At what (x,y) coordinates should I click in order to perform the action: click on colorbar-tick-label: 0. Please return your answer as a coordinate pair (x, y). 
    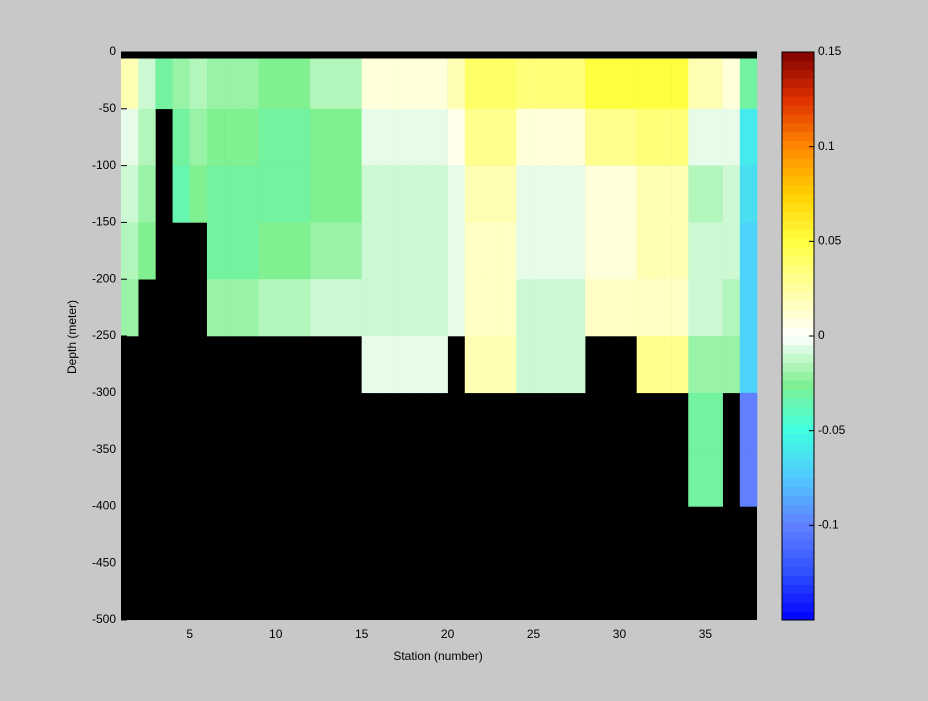
    Looking at the image, I should click on (821, 335).